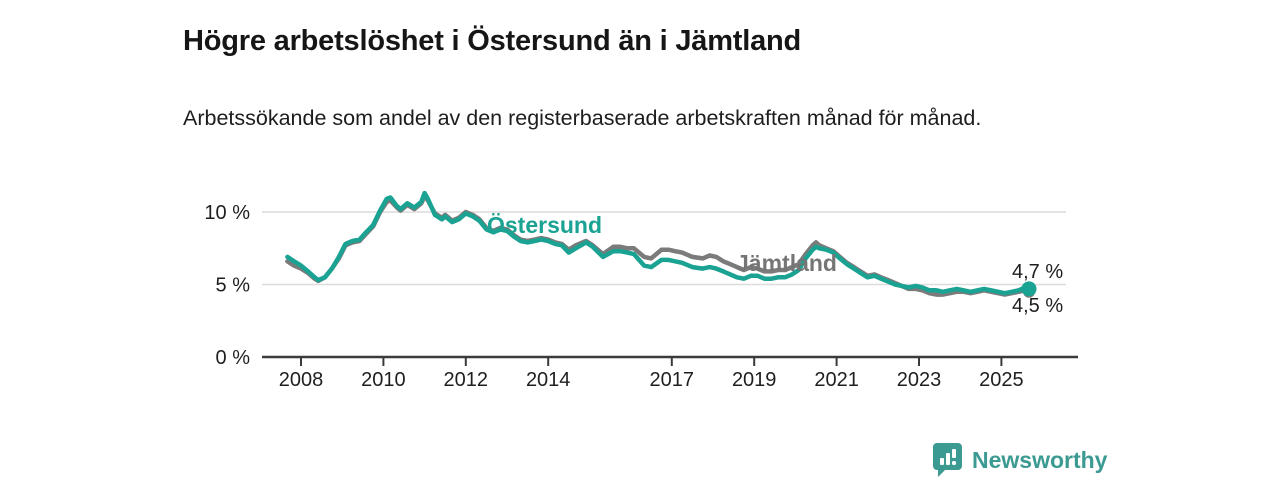 This screenshot has height=480, width=1280. I want to click on x-axis-tick-label: 2010, so click(383, 380).